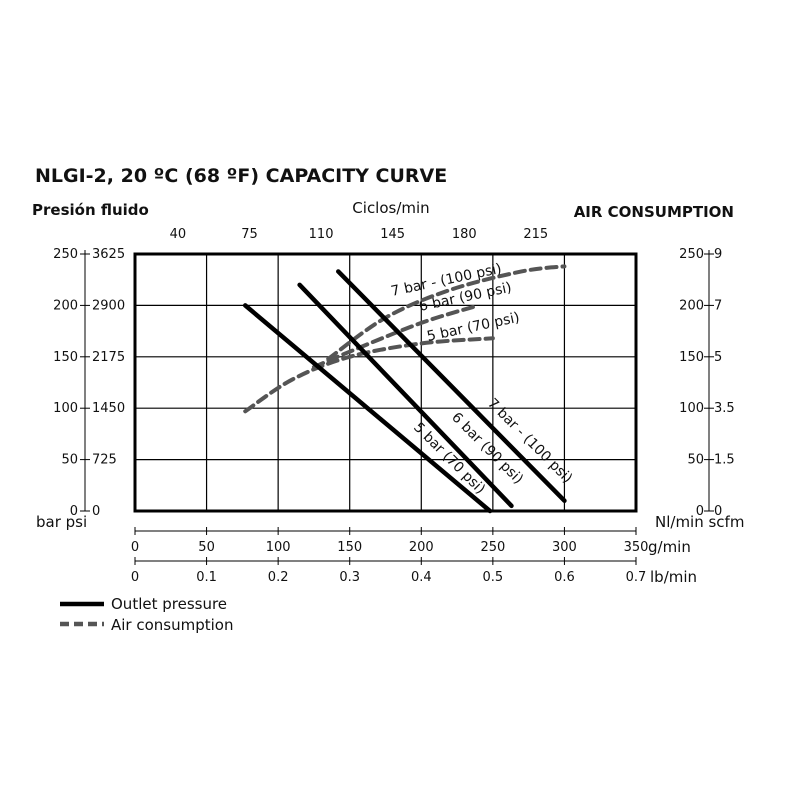  I want to click on lbmin-unit-label: lb/min, so click(673, 577).